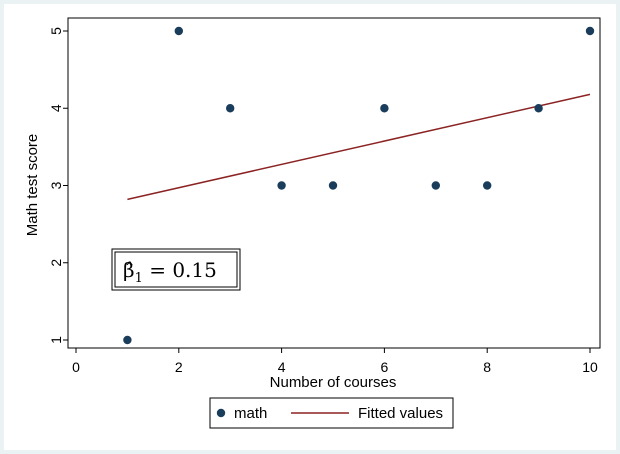 This screenshot has width=620, height=454. I want to click on y-axis-title: Math test score, so click(32, 185).